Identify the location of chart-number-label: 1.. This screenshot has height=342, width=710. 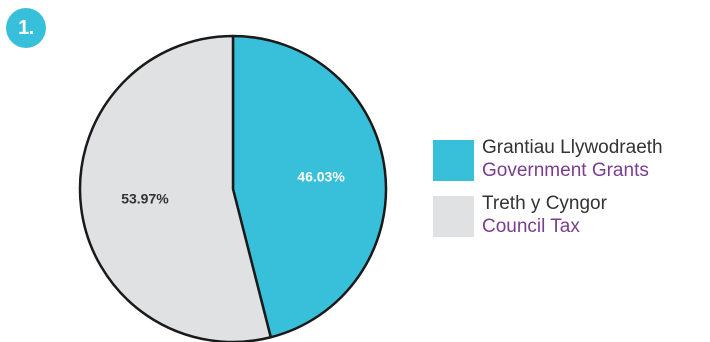
(26, 27).